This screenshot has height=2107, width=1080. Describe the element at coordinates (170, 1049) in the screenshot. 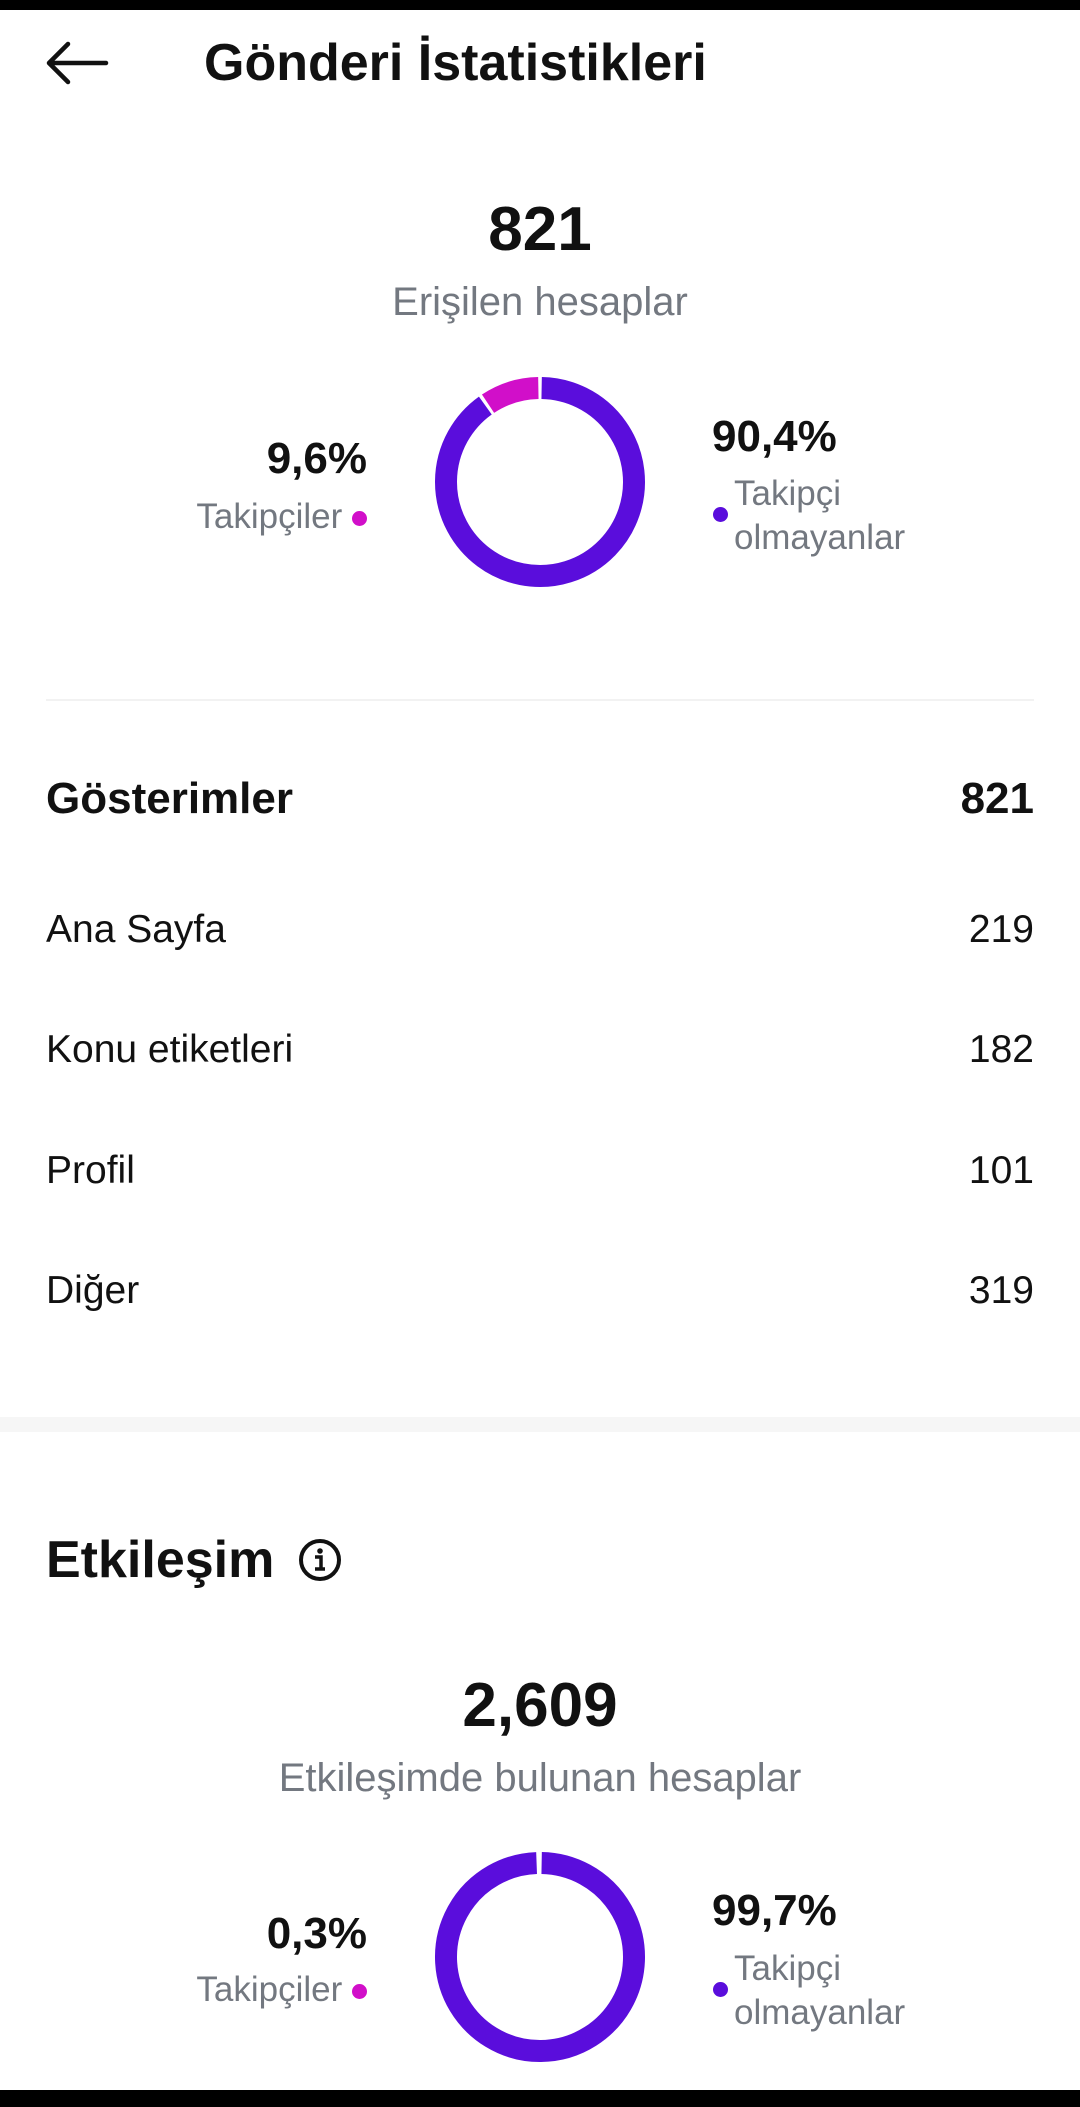

I see `row-label: Konu etiketleri` at that location.